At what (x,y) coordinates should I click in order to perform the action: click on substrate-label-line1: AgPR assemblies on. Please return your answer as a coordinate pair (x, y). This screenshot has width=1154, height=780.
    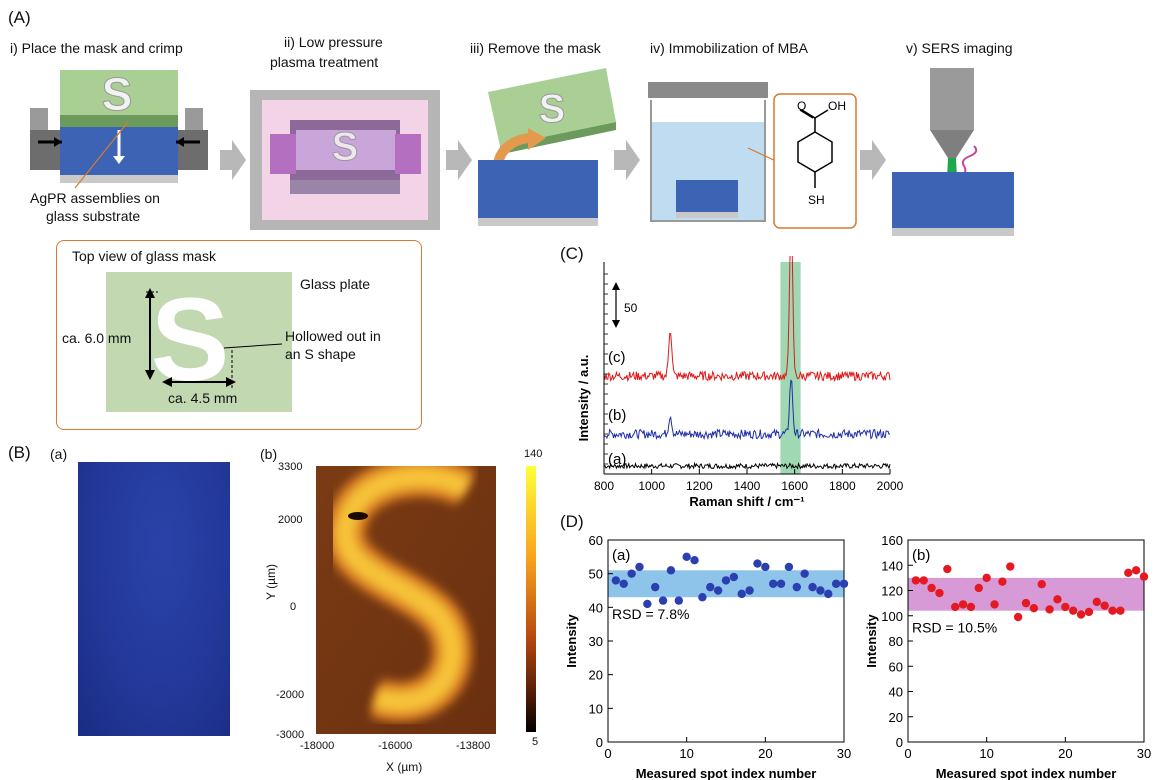
    Looking at the image, I should click on (95, 198).